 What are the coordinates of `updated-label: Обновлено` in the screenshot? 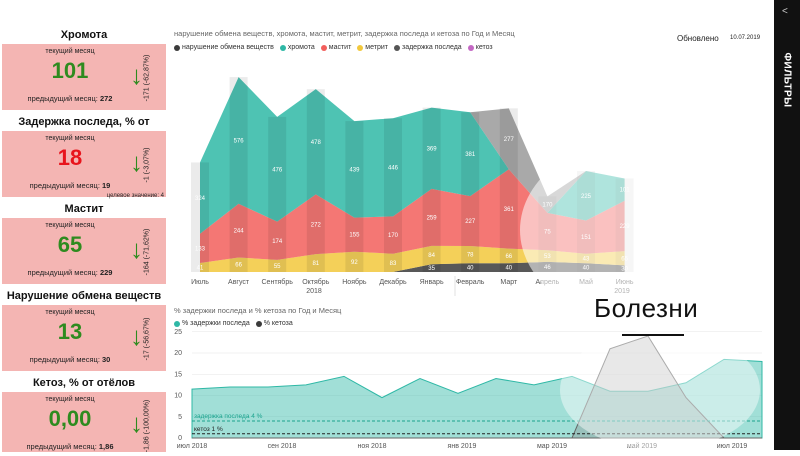 It's located at (698, 38).